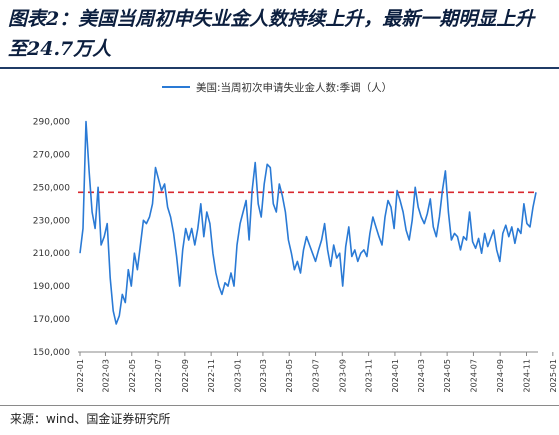 This screenshot has height=435, width=559. I want to click on footer-divider, so click(279, 405).